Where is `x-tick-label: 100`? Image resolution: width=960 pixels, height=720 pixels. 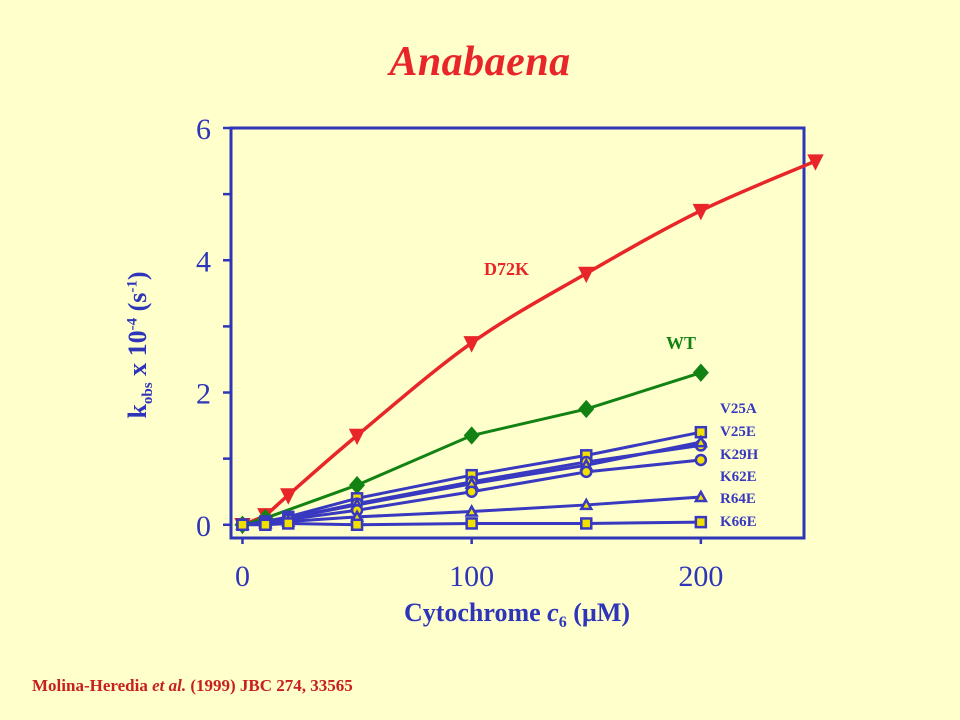 x-tick-label: 100 is located at coordinates (471, 576).